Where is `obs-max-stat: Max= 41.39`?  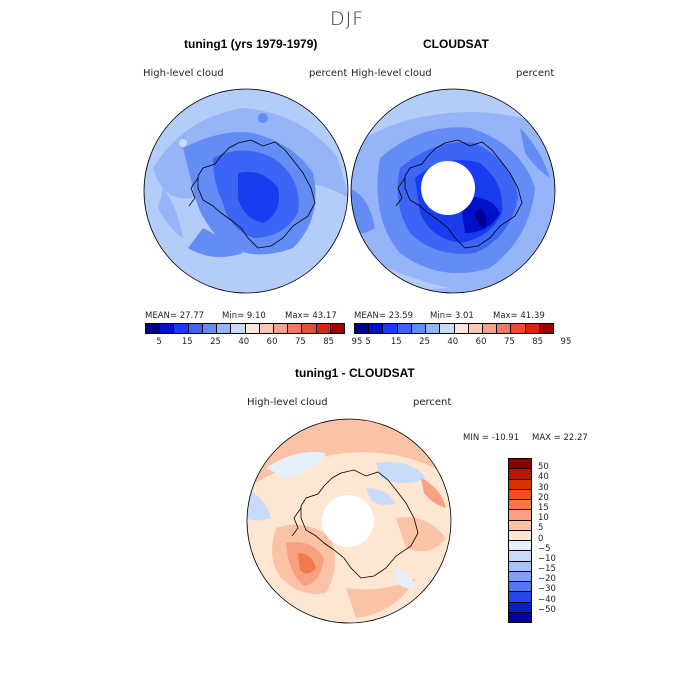
obs-max-stat: Max= 41.39 is located at coordinates (519, 316).